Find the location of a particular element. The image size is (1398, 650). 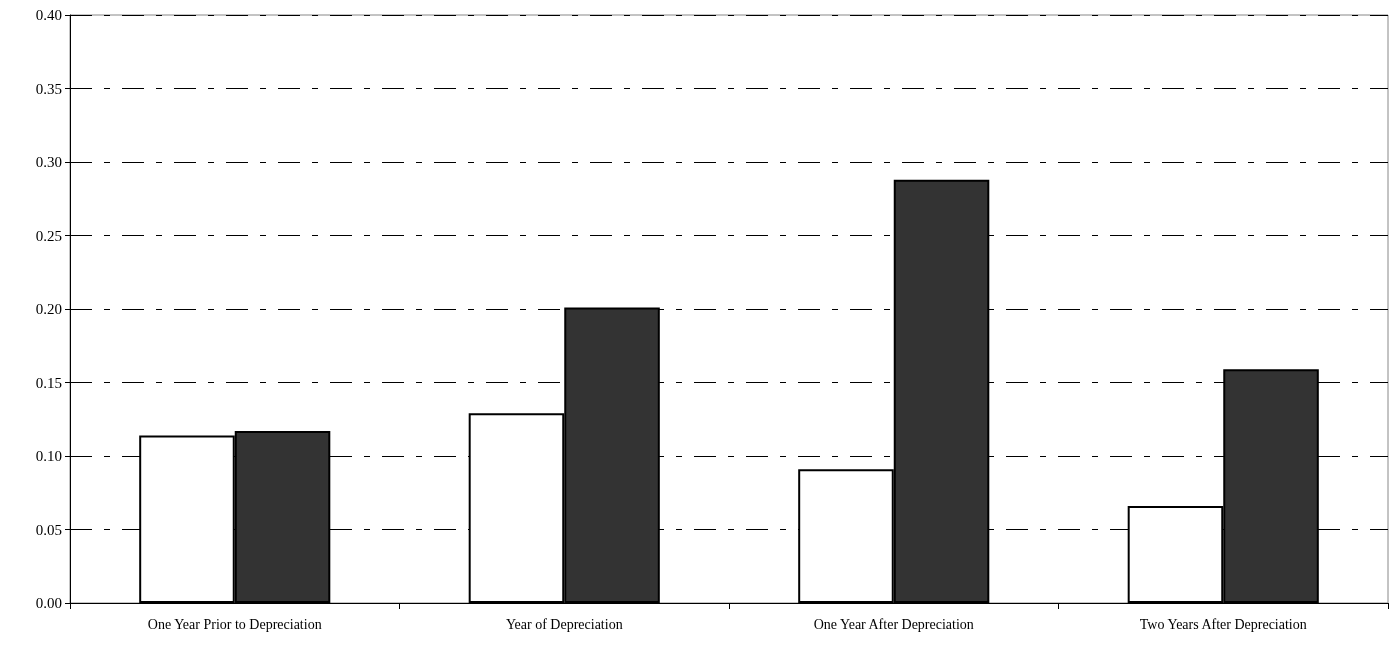

x-tick-label: One Year Prior to Depreciation is located at coordinates (234, 624).